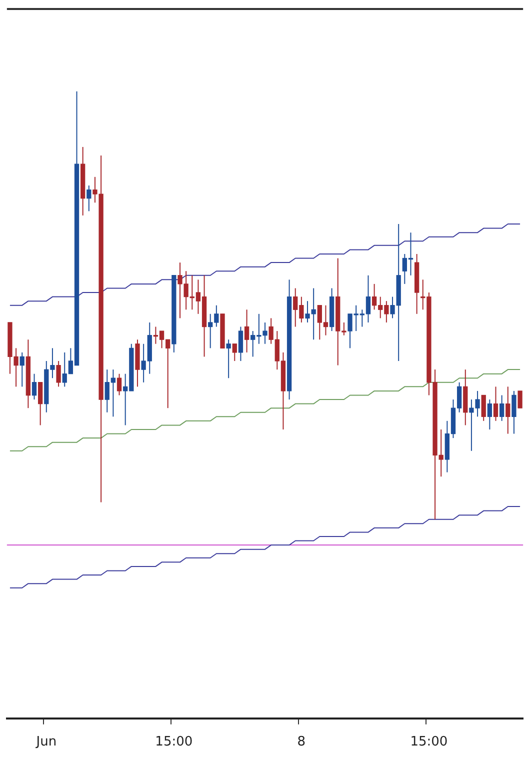  I want to click on x-tick-label: 8, so click(301, 742).